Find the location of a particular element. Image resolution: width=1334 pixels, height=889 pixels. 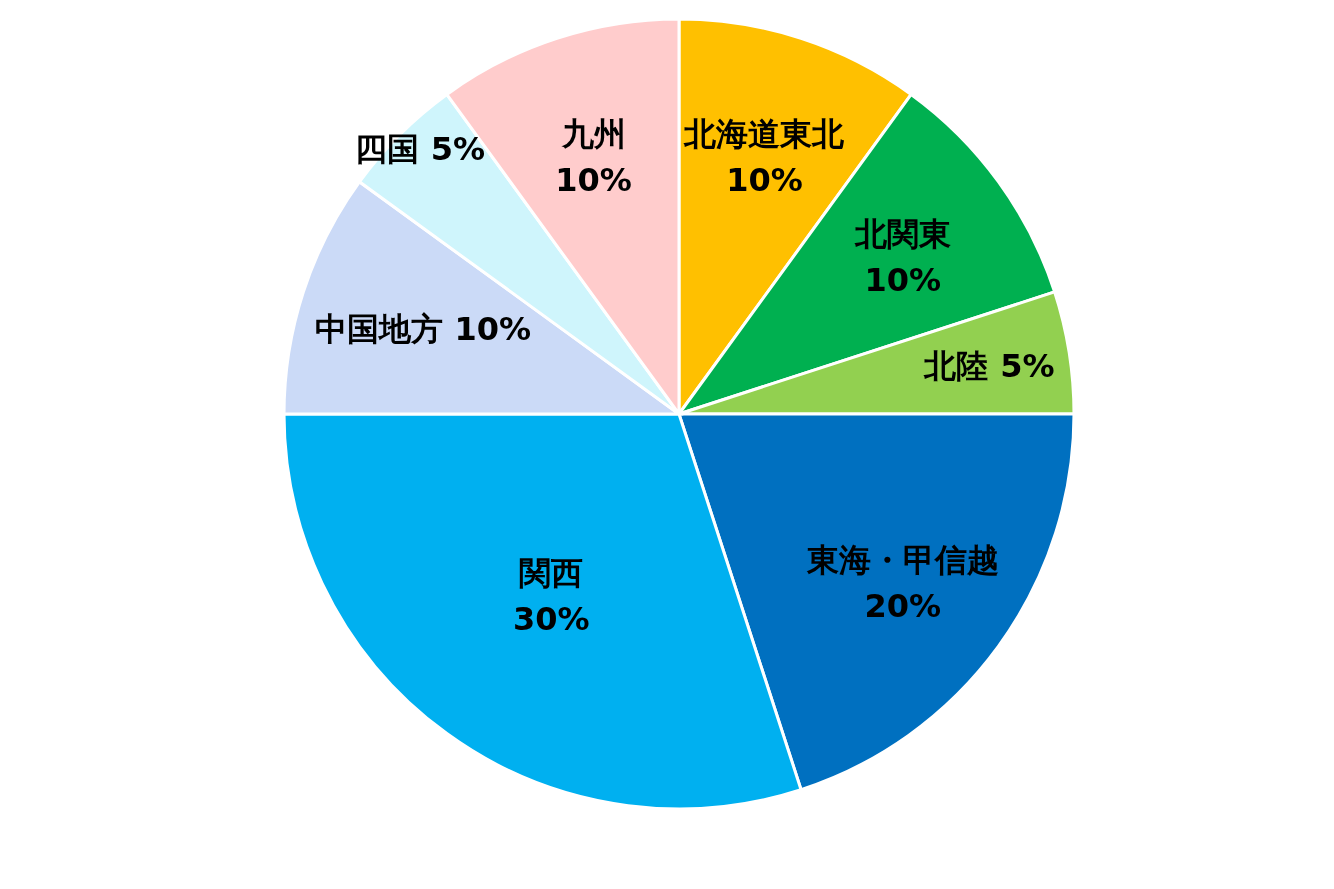

slice-label: 関西 is located at coordinates (551, 572).